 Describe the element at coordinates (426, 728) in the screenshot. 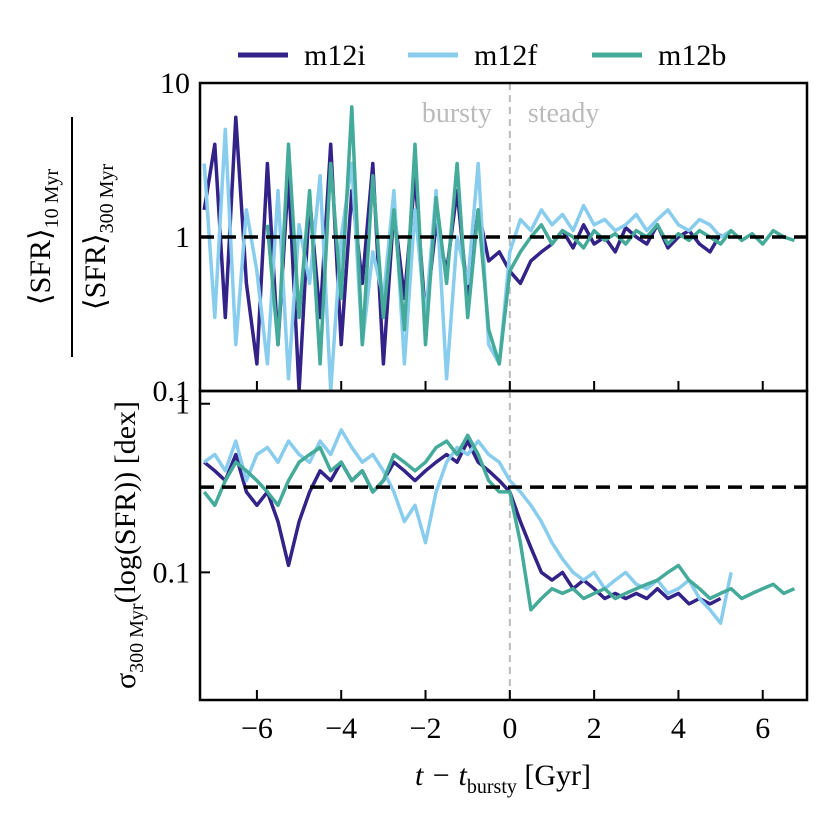

I see `x-tick-label: −2` at that location.